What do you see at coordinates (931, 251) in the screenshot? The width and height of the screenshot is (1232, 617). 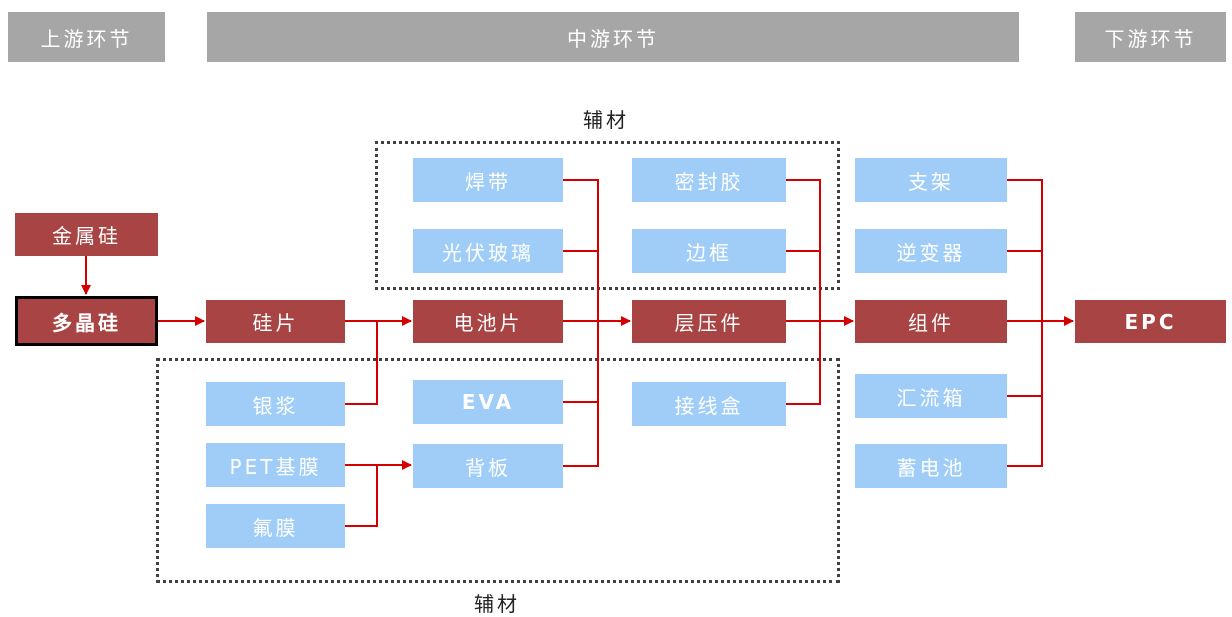 I see `node-inverter: 逆变器` at bounding box center [931, 251].